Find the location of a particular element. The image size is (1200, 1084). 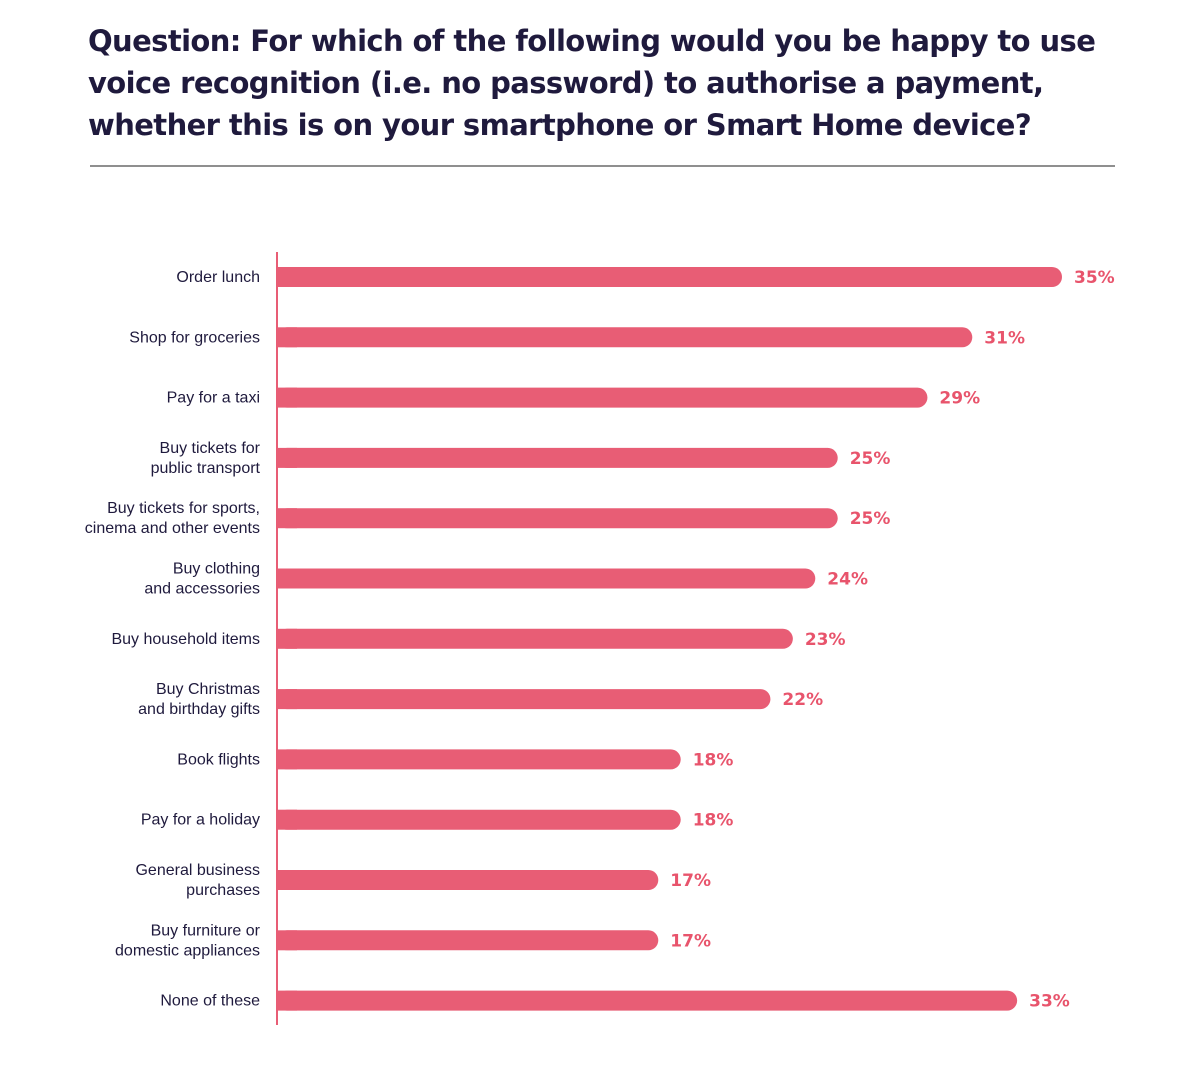

category-label: Pay for a holiday is located at coordinates (200, 820).